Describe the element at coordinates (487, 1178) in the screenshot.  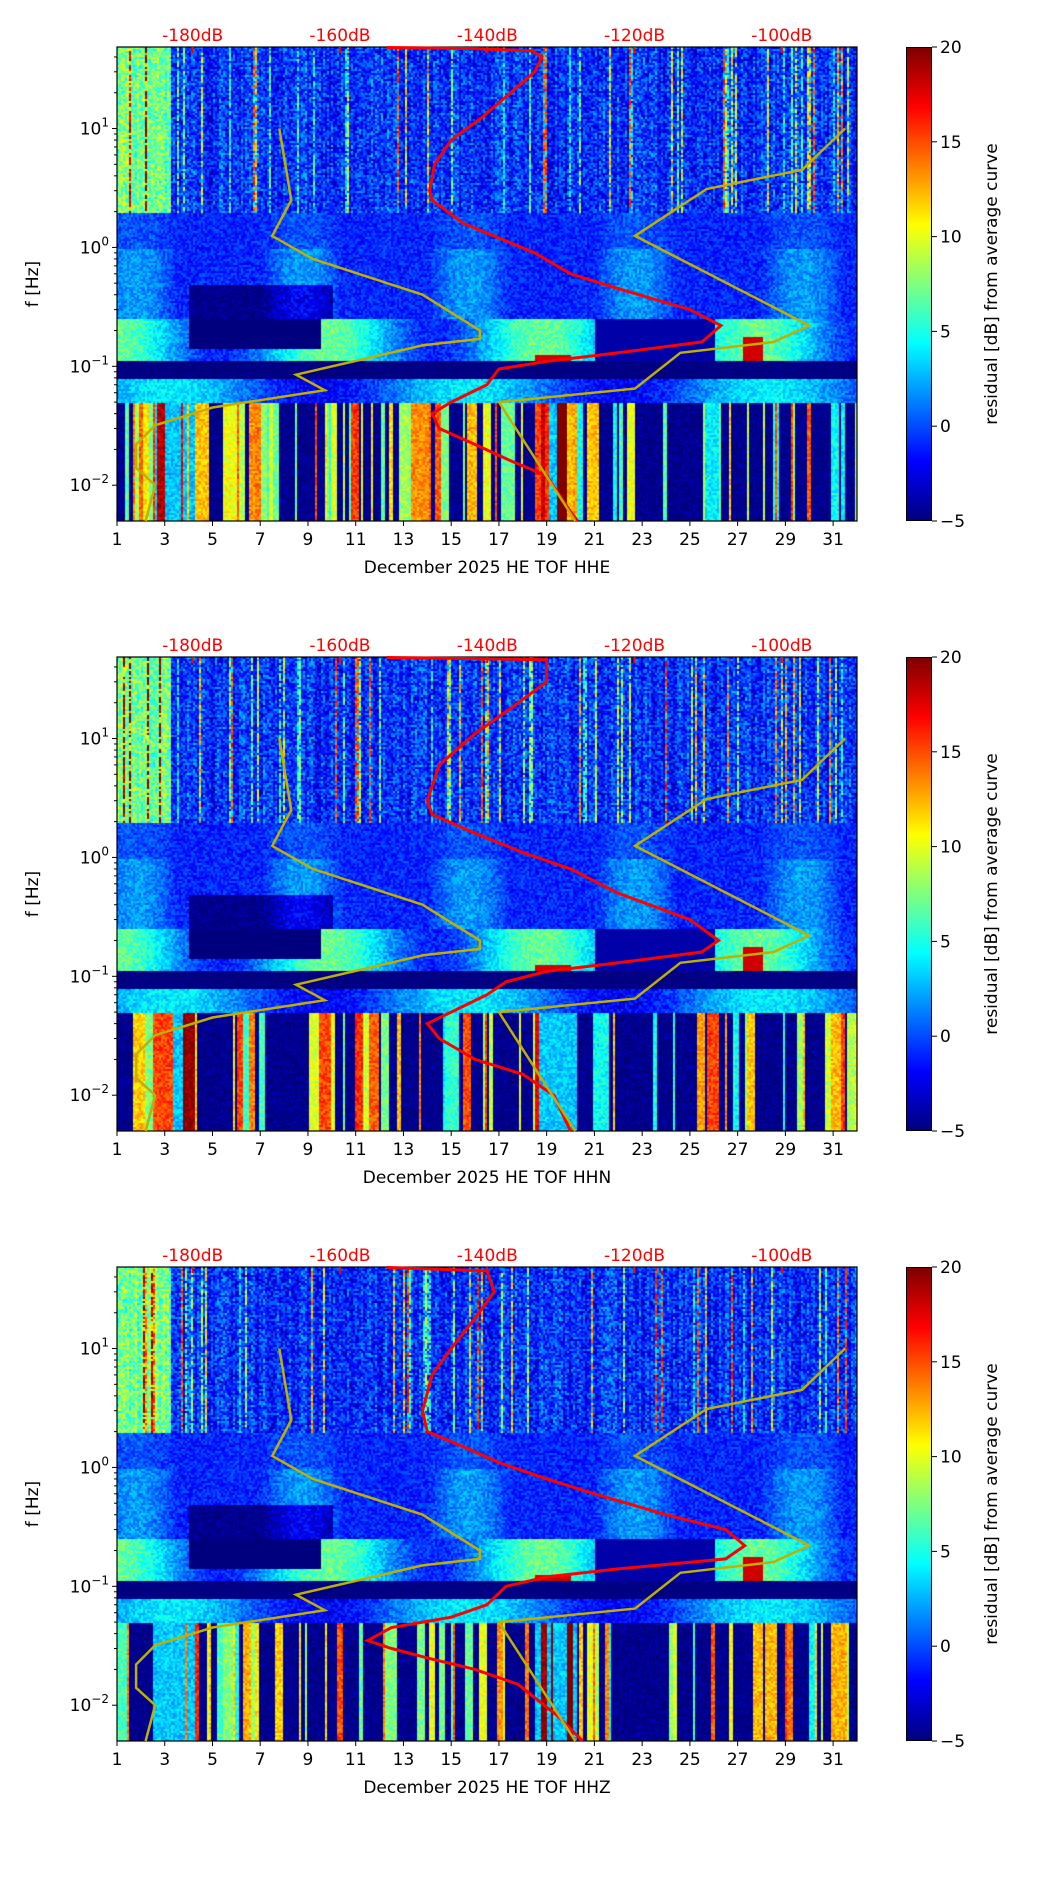
I see `x-axis-label: December 2025 HE TOF HHN` at that location.